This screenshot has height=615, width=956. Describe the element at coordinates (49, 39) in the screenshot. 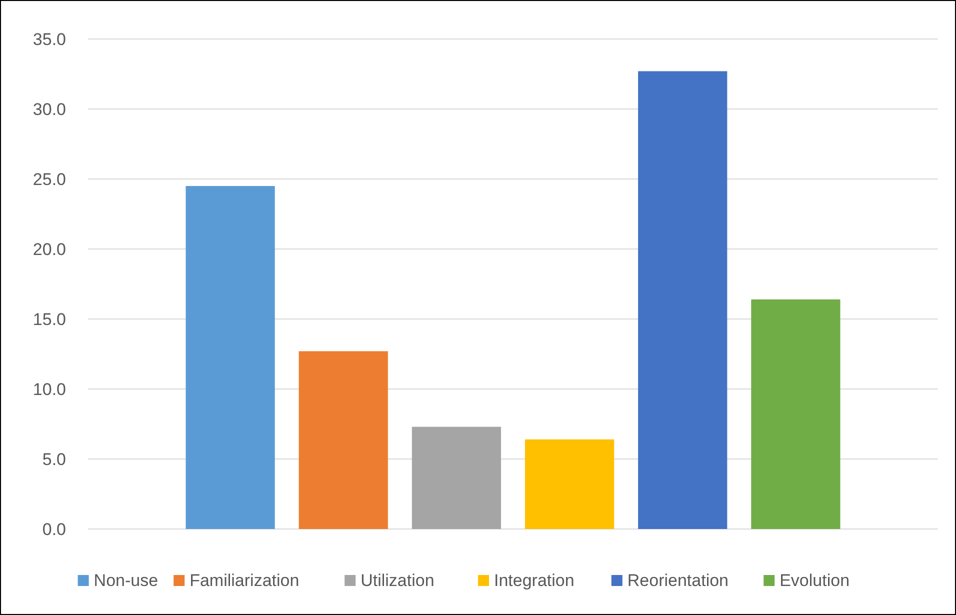

I see `y-tick-label: 35.0` at that location.